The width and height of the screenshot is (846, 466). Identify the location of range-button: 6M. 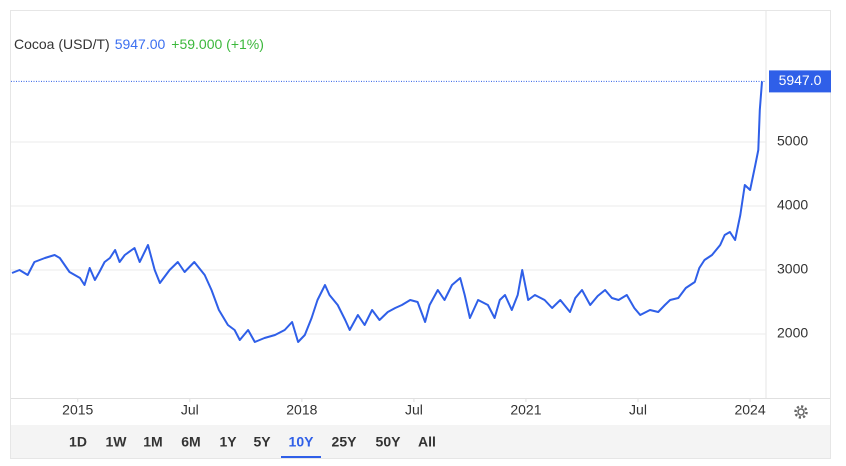
(190, 442).